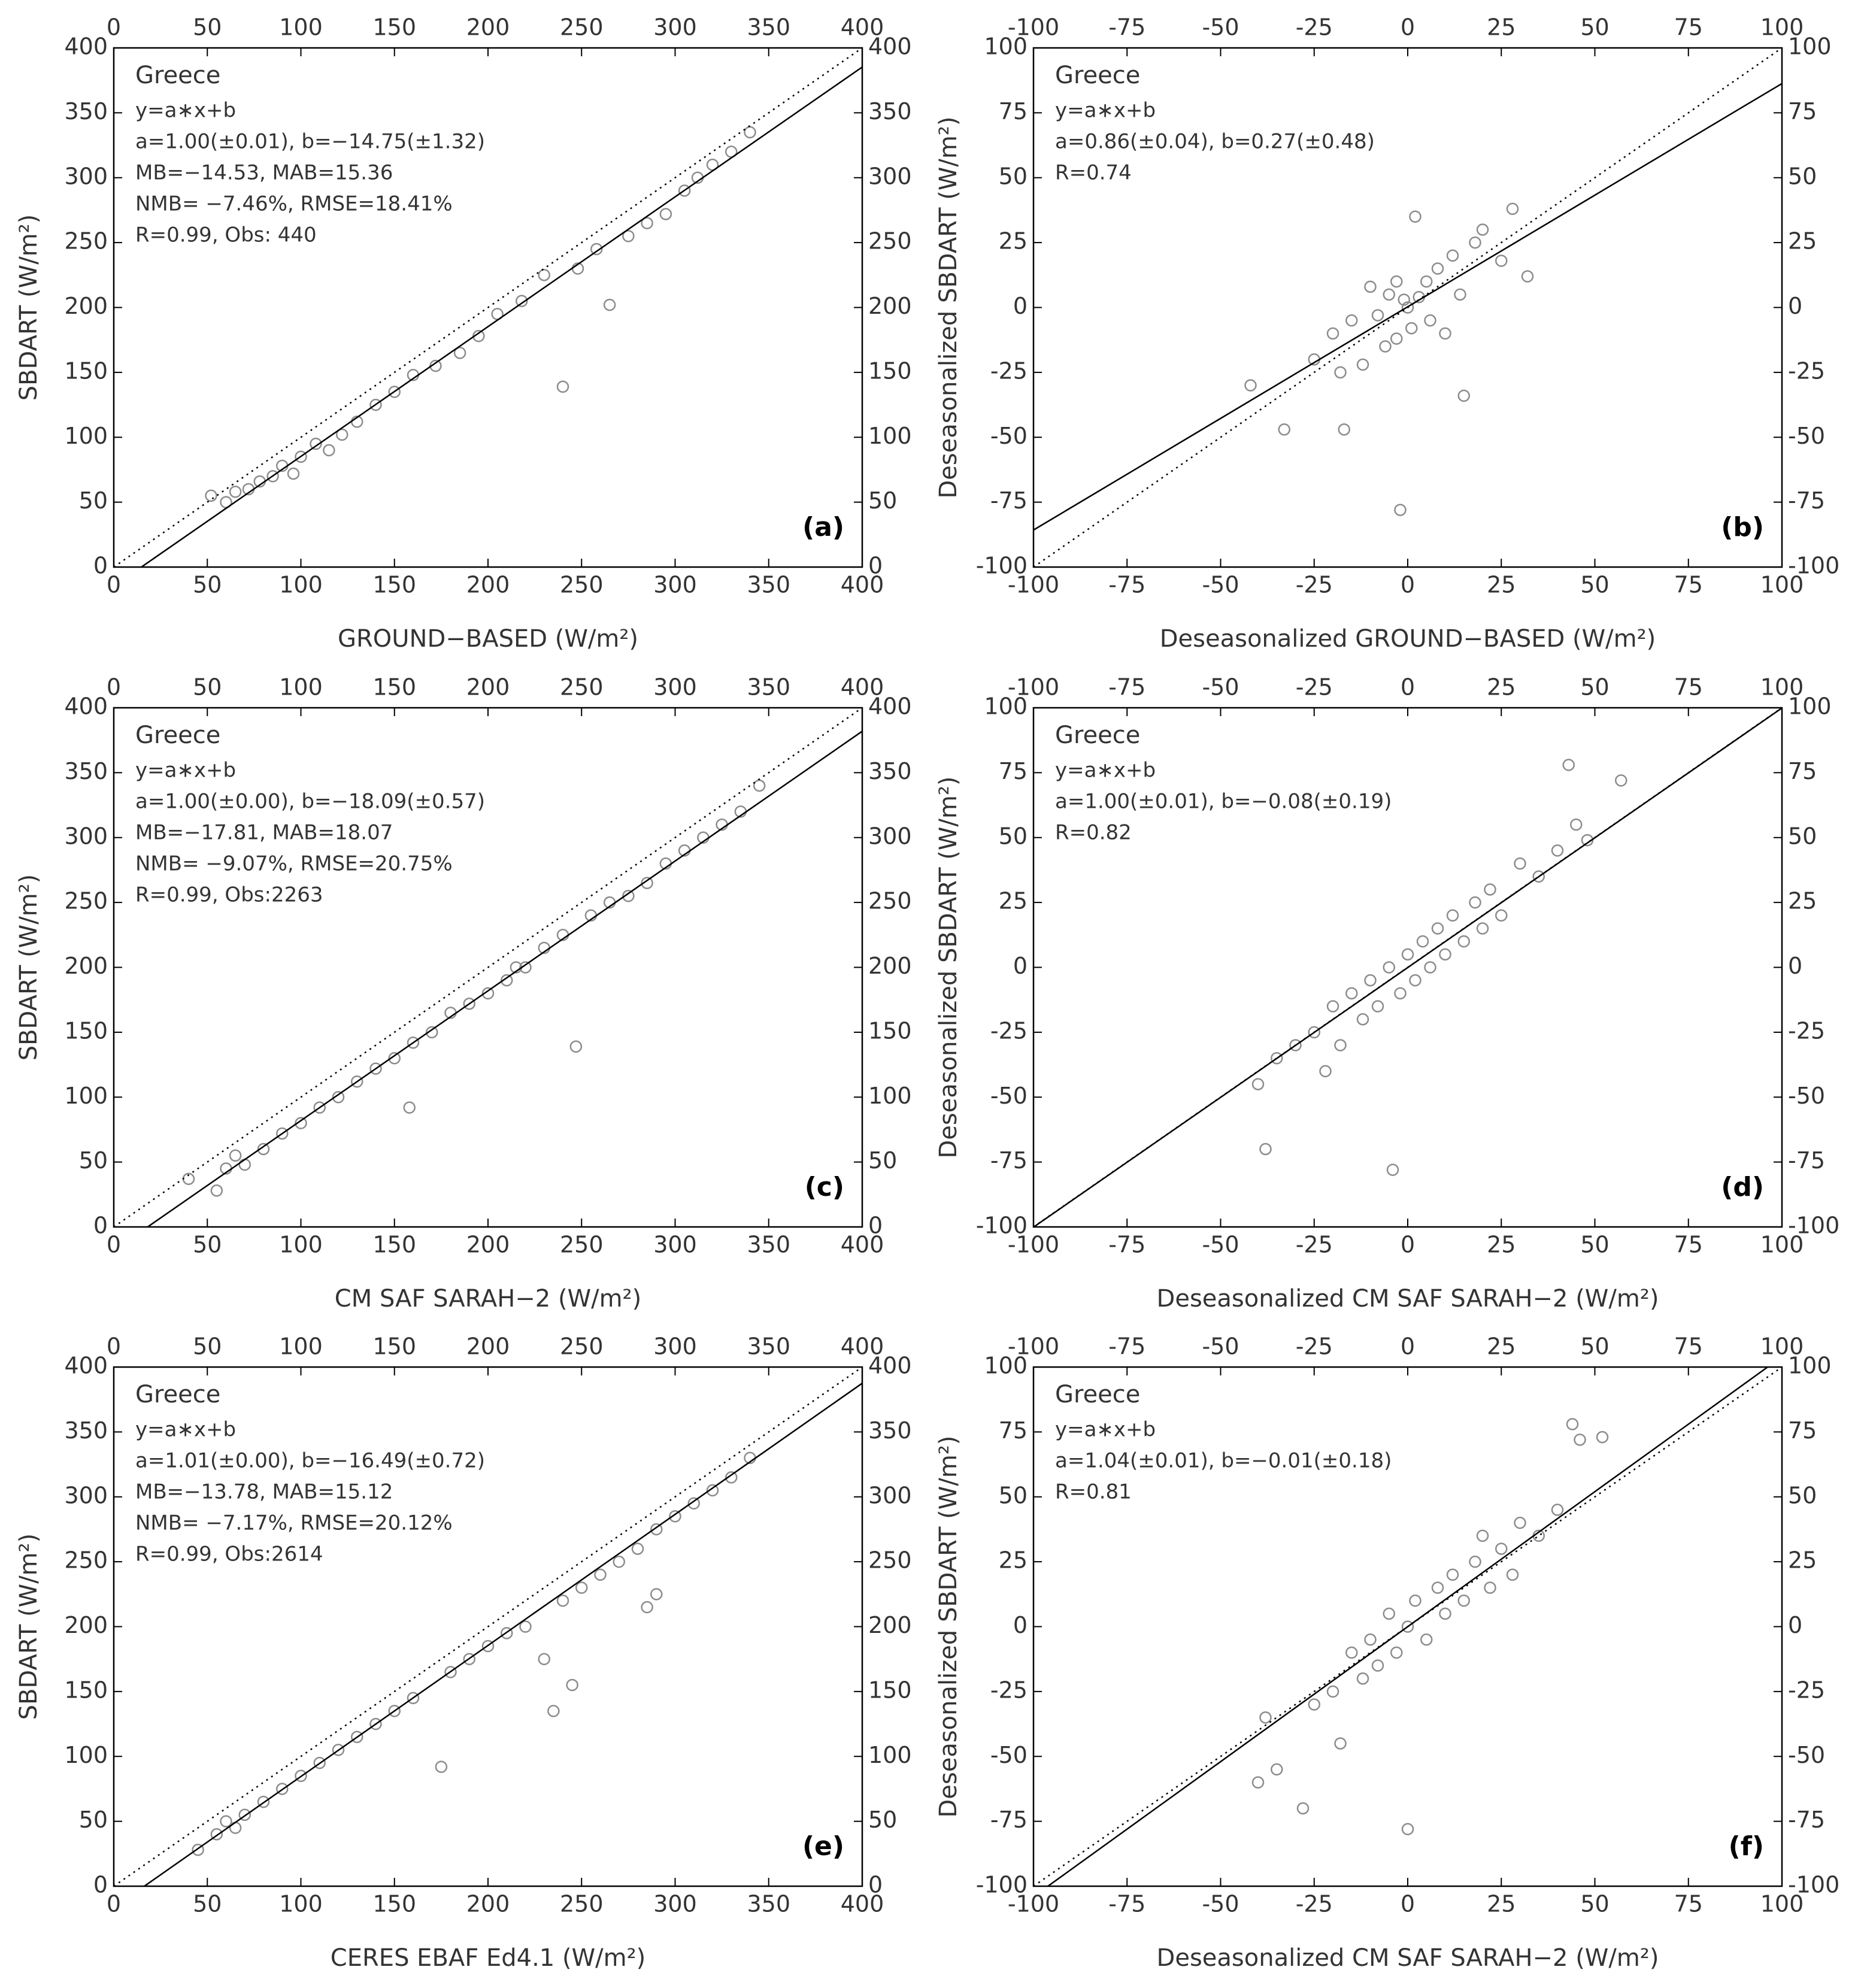  What do you see at coordinates (890, 771) in the screenshot?
I see `y-tick-label-right: 350` at bounding box center [890, 771].